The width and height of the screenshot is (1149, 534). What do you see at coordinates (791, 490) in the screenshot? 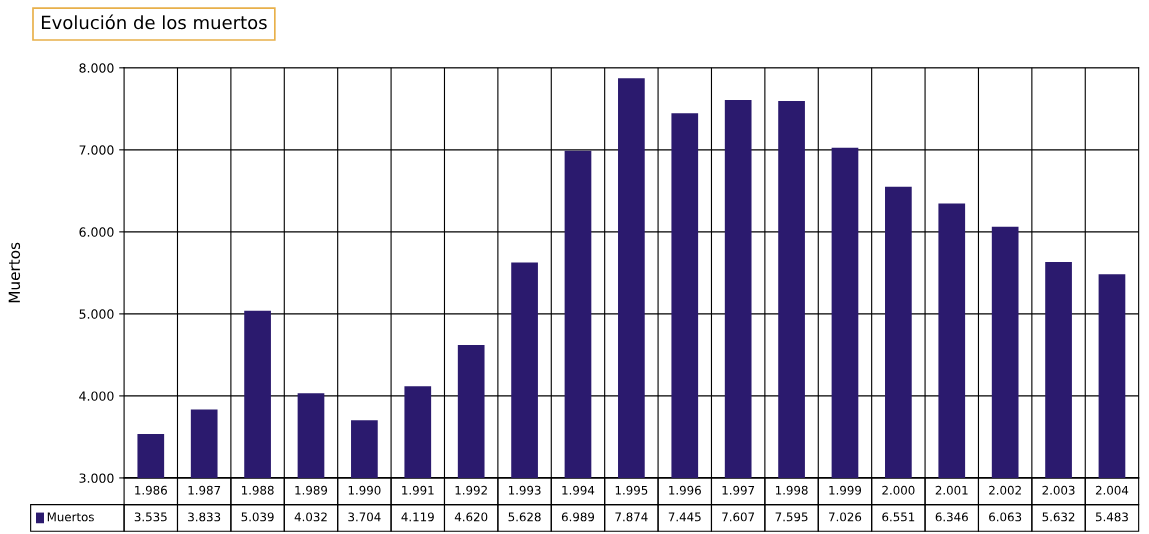
I see `x-tick-label: 1.998` at bounding box center [791, 490].